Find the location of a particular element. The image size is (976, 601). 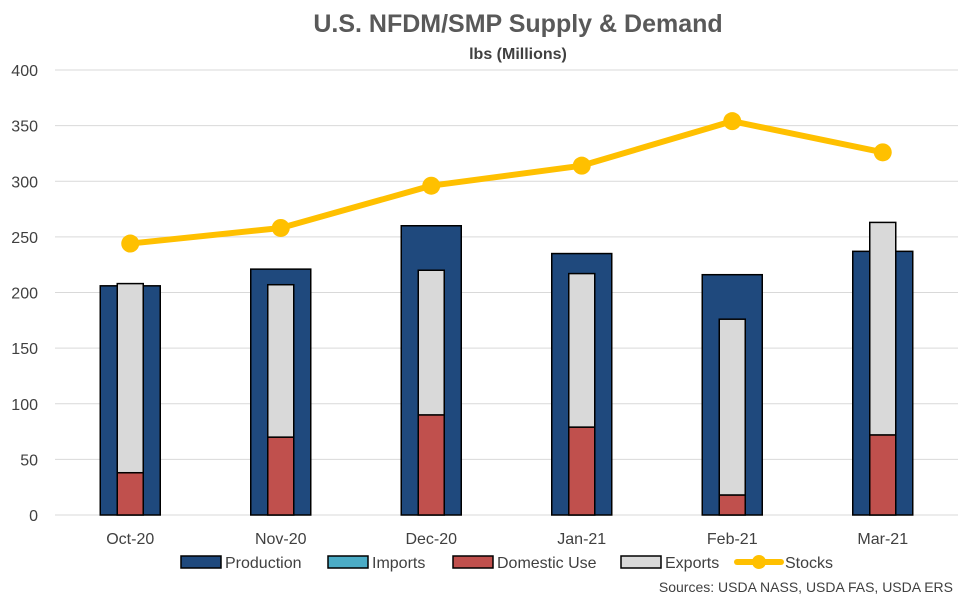

x-tick-label: Oct-20 is located at coordinates (130, 539).